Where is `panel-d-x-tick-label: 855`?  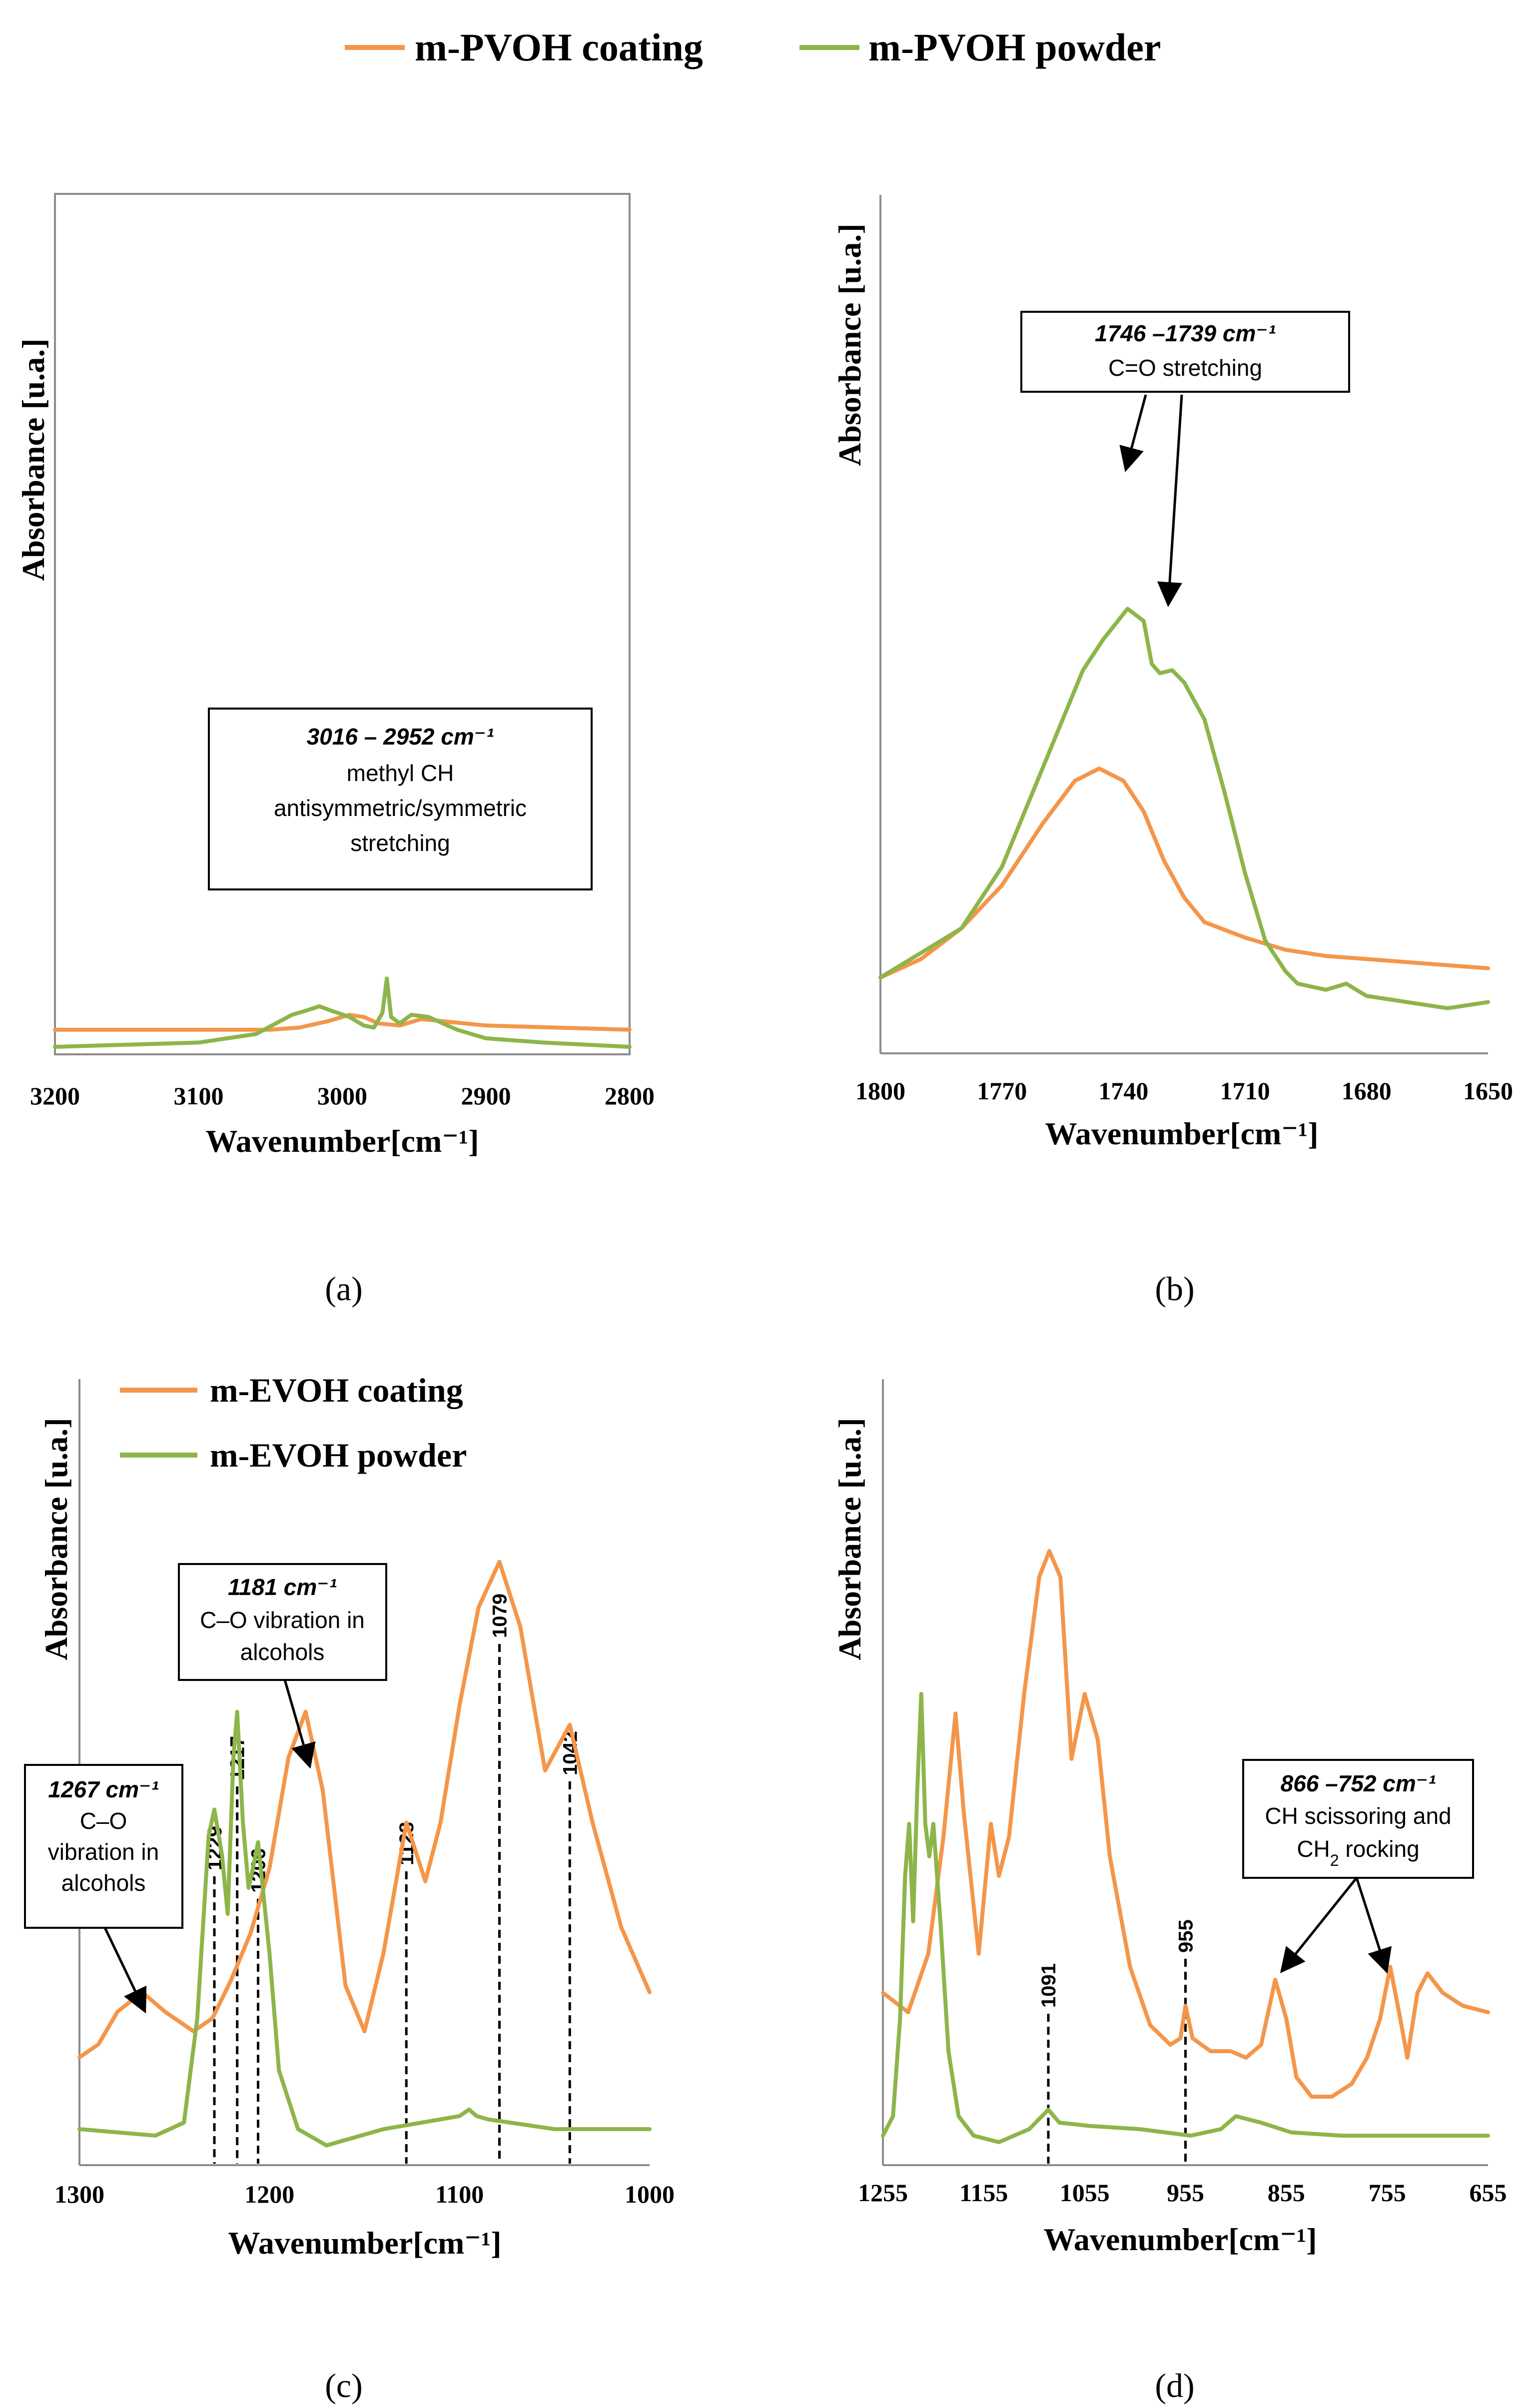
panel-d-x-tick-label: 855 is located at coordinates (1286, 2193).